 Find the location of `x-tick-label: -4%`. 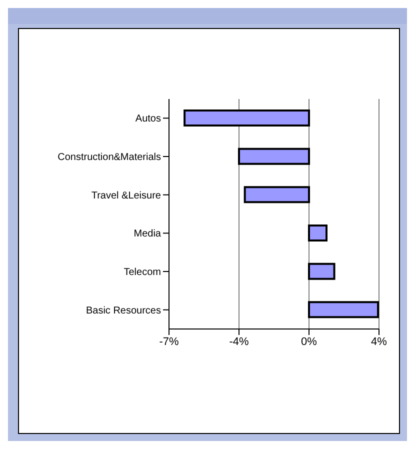

x-tick-label: -4% is located at coordinates (239, 342).